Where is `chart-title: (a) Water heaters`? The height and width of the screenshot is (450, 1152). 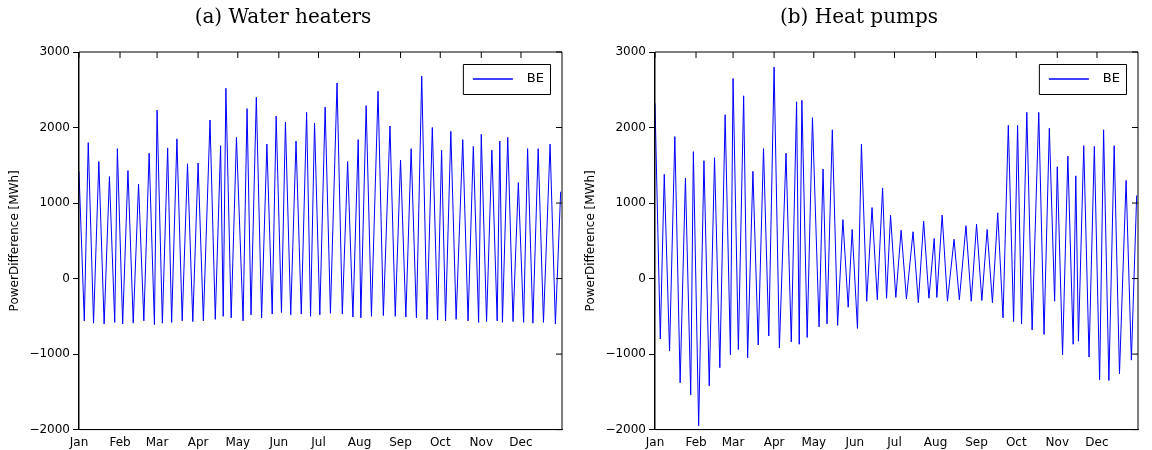
chart-title: (a) Water heaters is located at coordinates (283, 16).